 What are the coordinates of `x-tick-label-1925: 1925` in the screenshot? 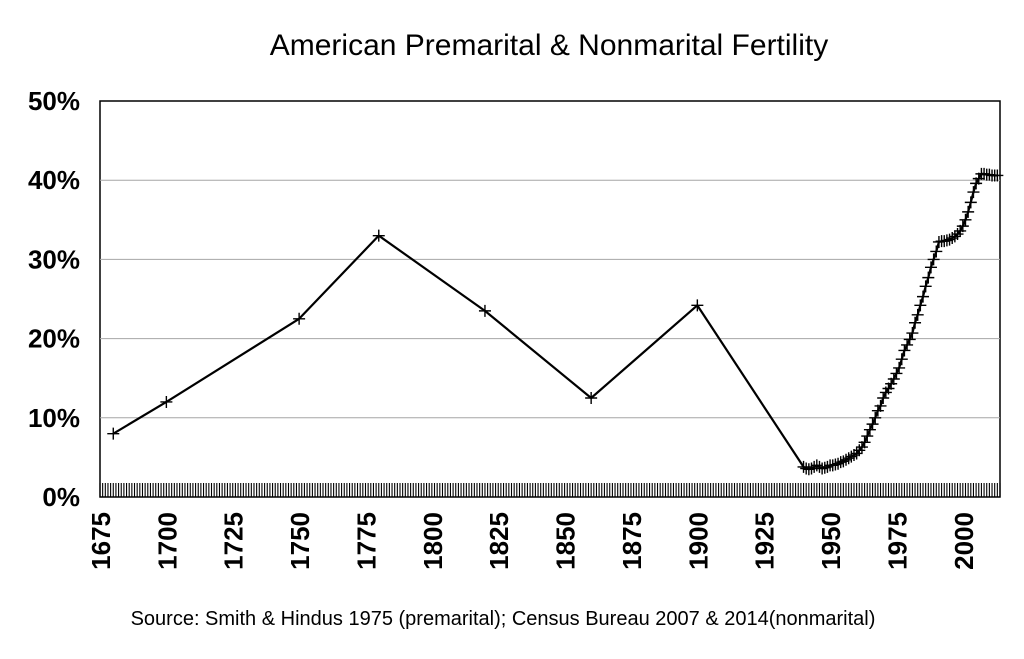 It's located at (765, 541).